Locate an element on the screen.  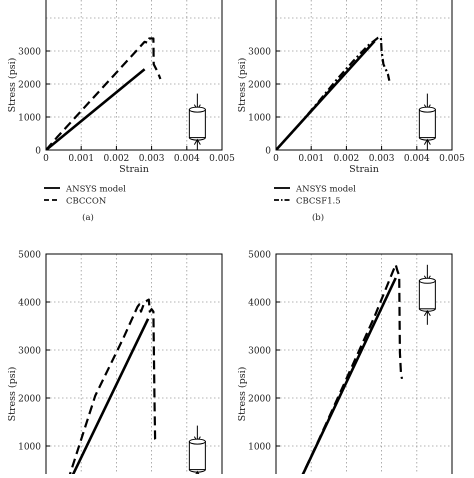
legend-label: CBCCON is located at coordinates (86, 202).